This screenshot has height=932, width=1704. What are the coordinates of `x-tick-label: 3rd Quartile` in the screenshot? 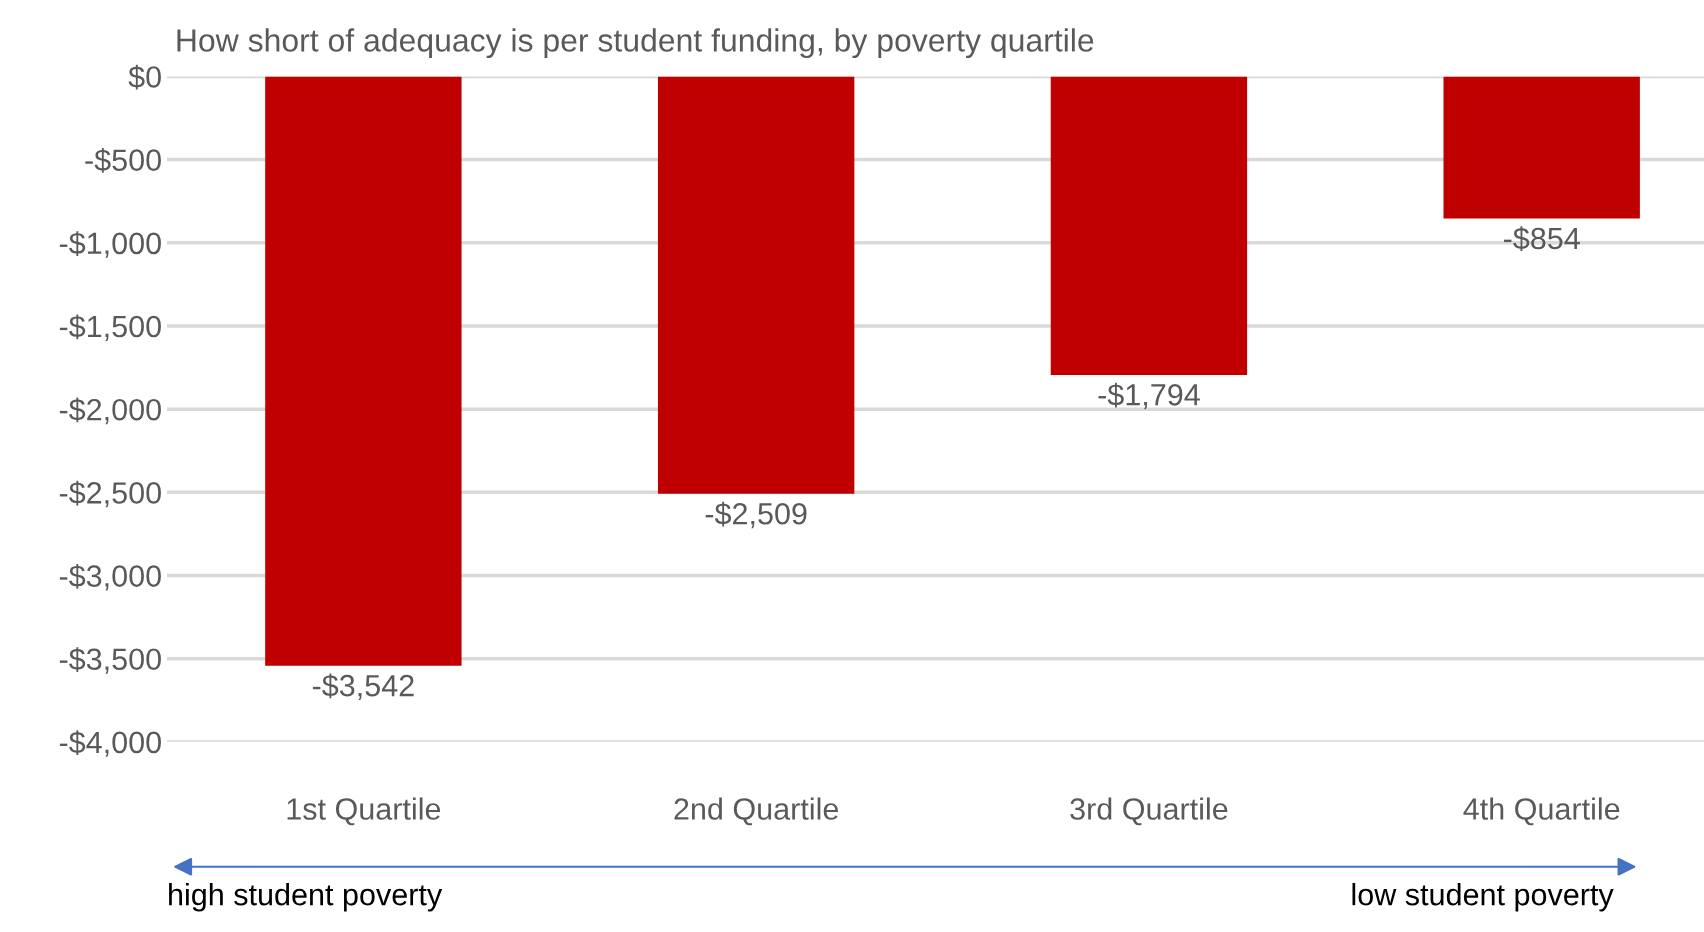 It's located at (1149, 811).